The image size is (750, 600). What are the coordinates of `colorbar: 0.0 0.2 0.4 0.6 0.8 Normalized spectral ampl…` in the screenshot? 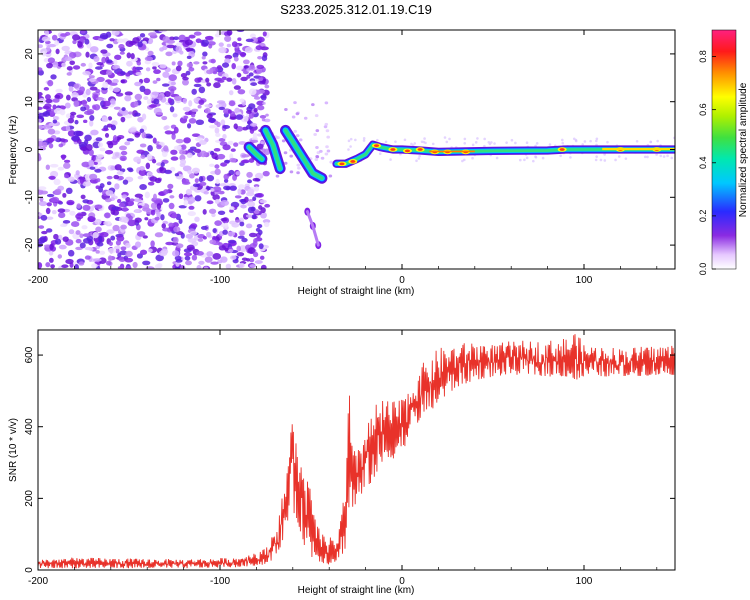 It's located at (723, 152).